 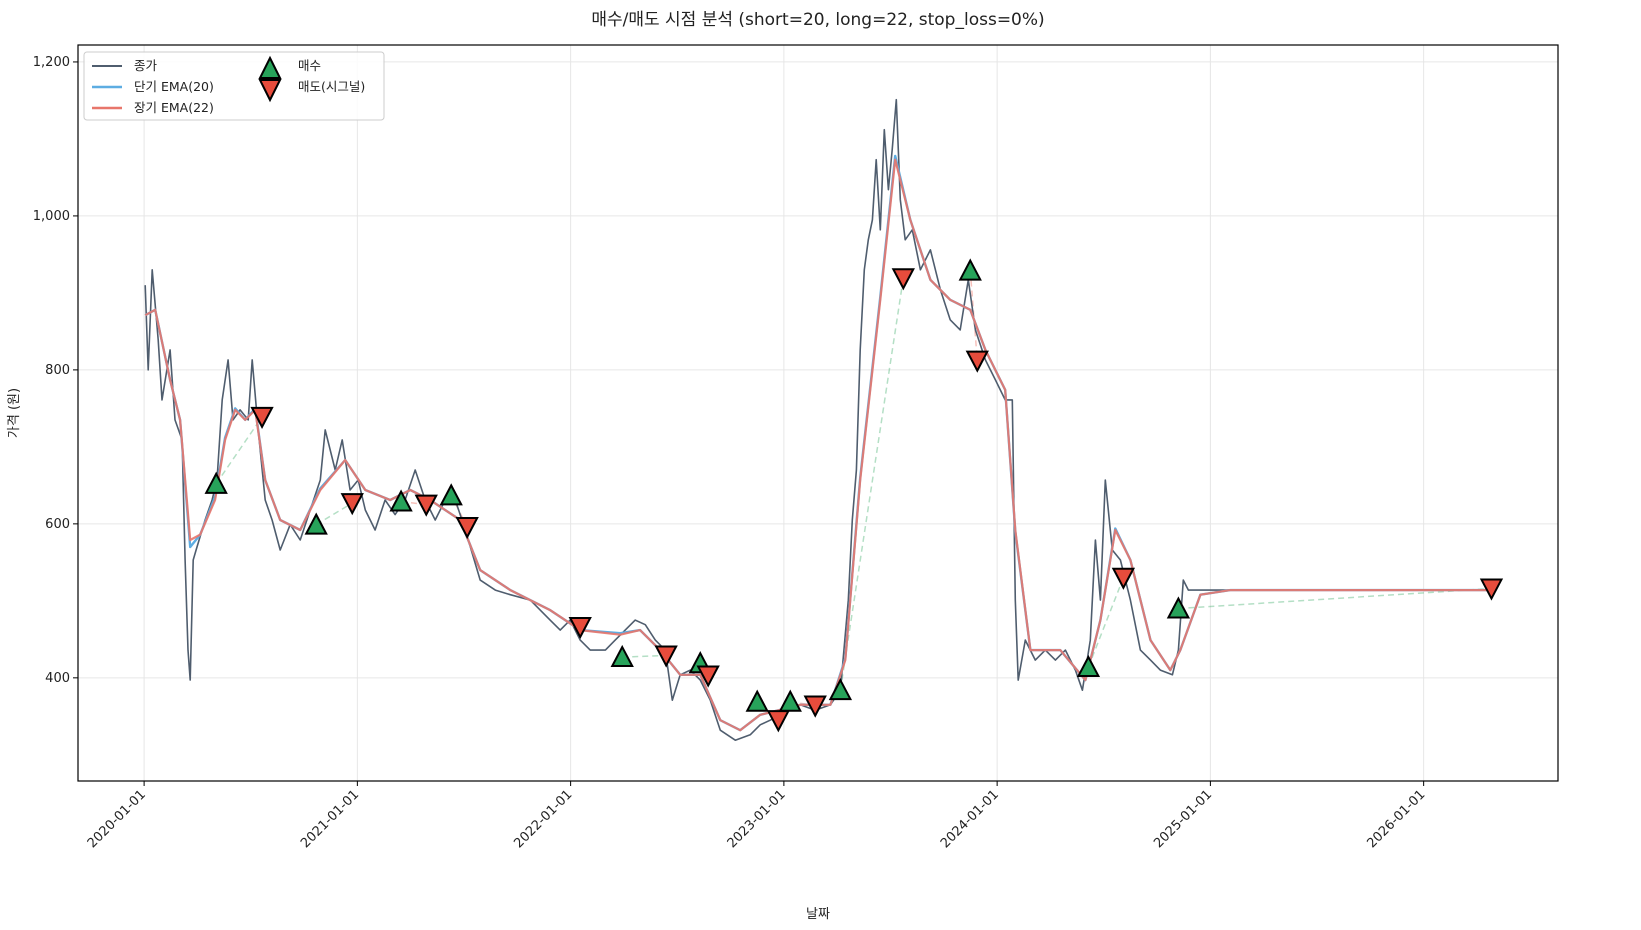 I want to click on x-tick-label: 2025-01-01, so click(x=1183, y=819).